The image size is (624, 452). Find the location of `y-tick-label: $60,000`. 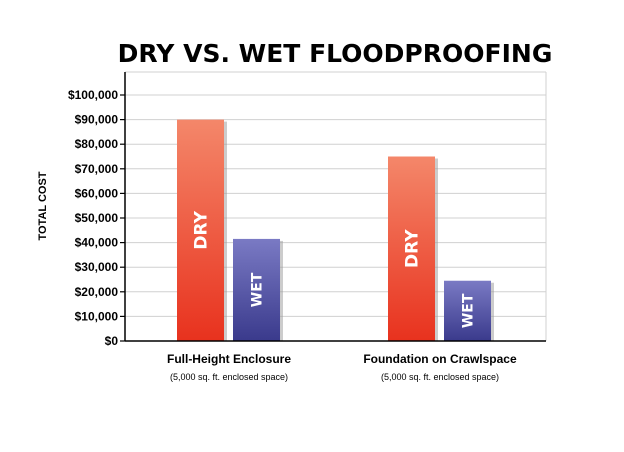

y-tick-label: $60,000 is located at coordinates (97, 193).